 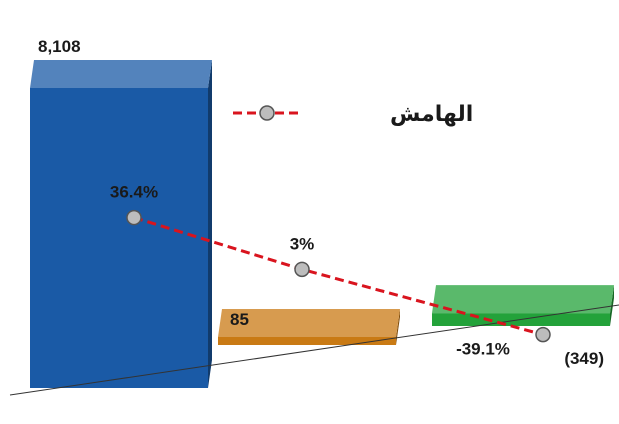 What do you see at coordinates (239, 319) in the screenshot?
I see `bar-value-label-2: 85` at bounding box center [239, 319].